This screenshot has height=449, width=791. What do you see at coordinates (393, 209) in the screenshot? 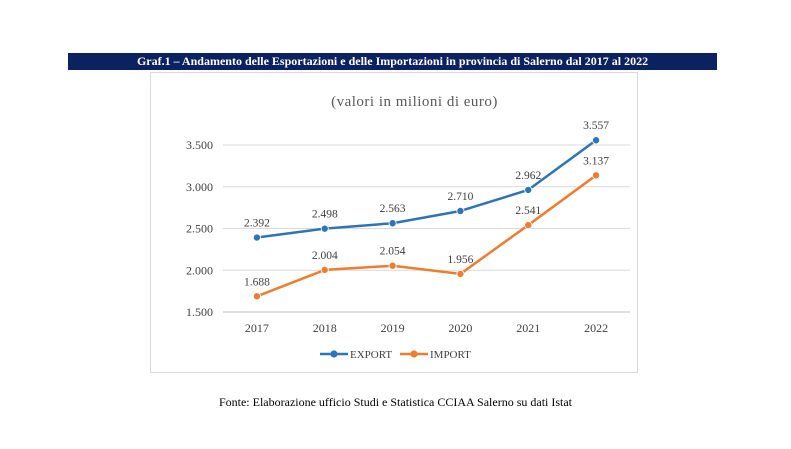
I see `data-label-export: 2.563` at bounding box center [393, 209].